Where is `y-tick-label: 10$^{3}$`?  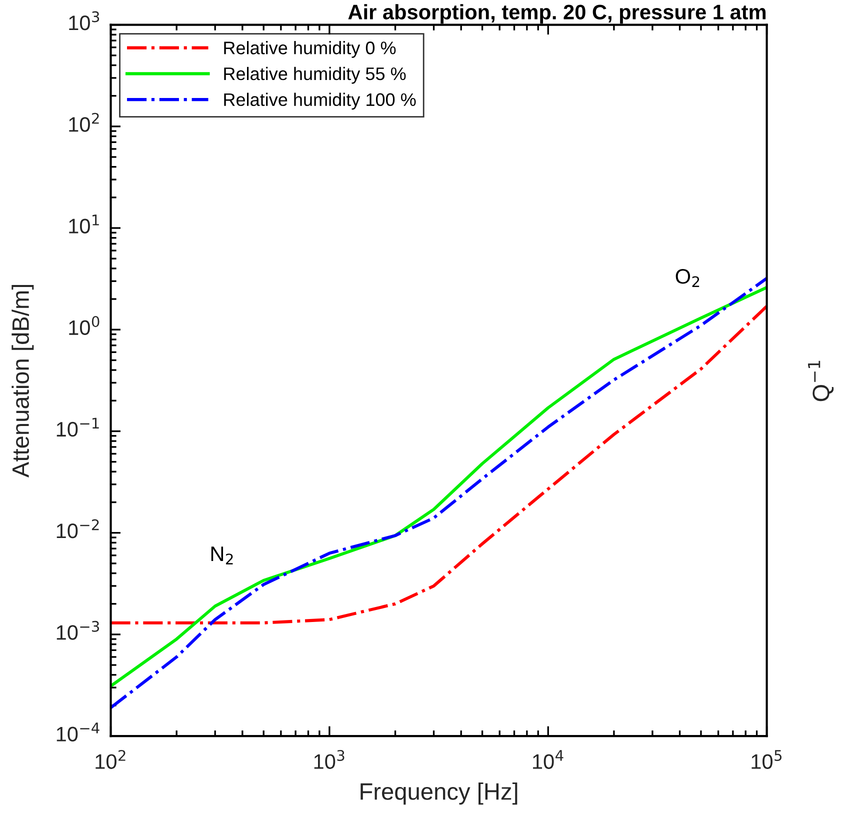 y-tick-label: 10$^{3}$ is located at coordinates (84, 20).